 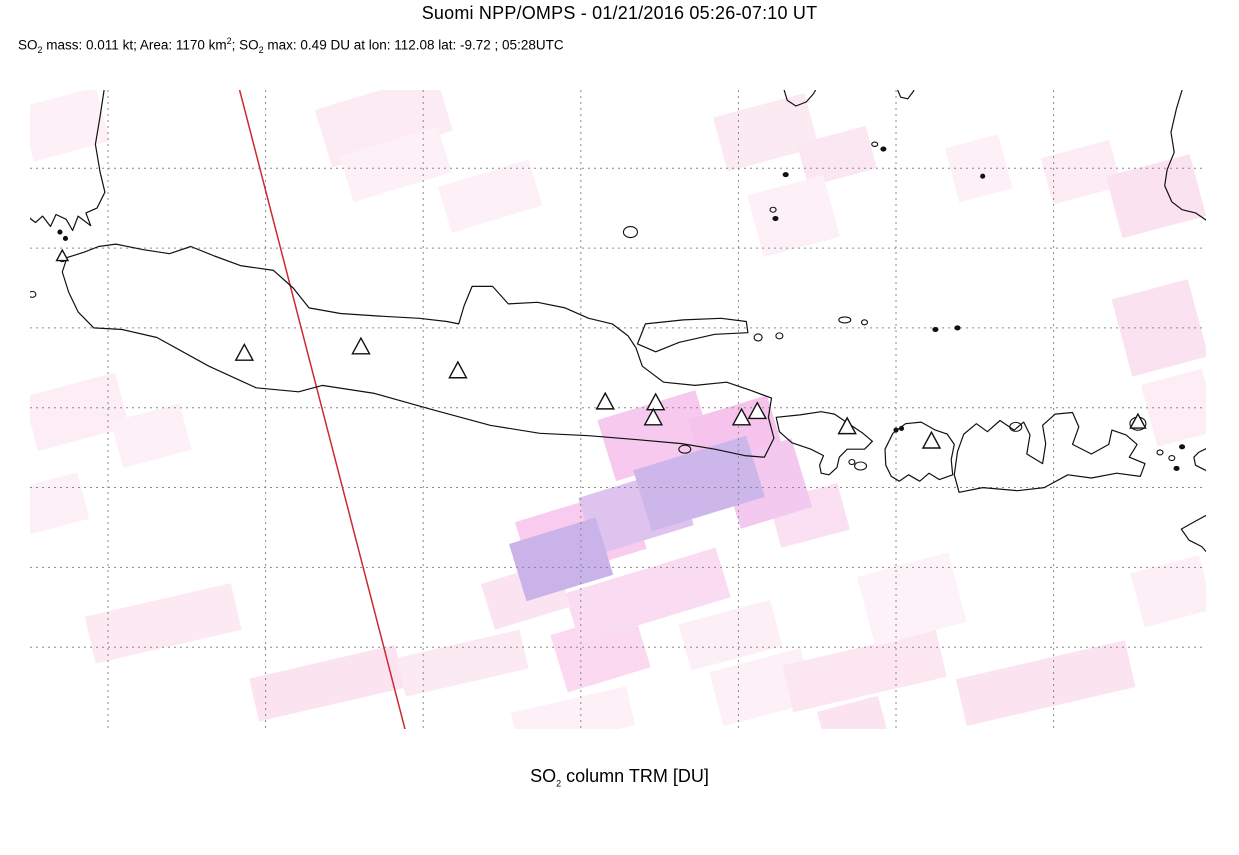 What do you see at coordinates (245, 45) in the screenshot?
I see `text-segment: ; SO` at bounding box center [245, 45].